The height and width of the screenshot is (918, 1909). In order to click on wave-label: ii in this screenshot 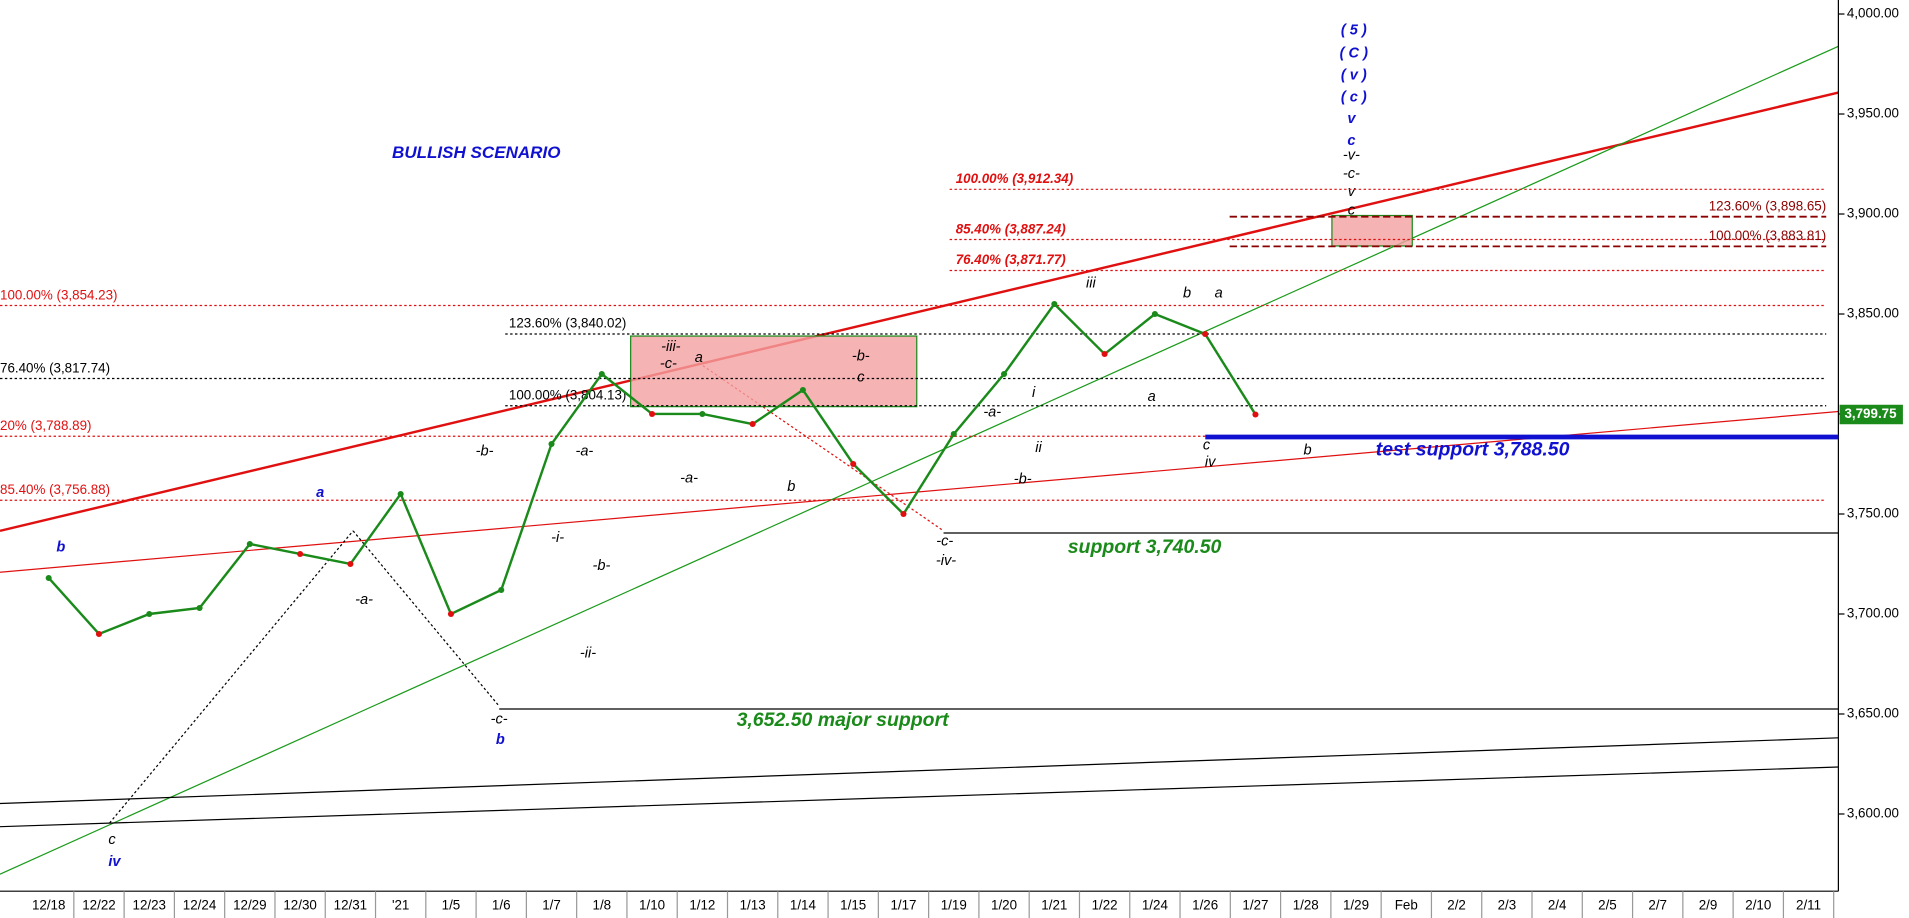, I will do `click(1038, 448)`.